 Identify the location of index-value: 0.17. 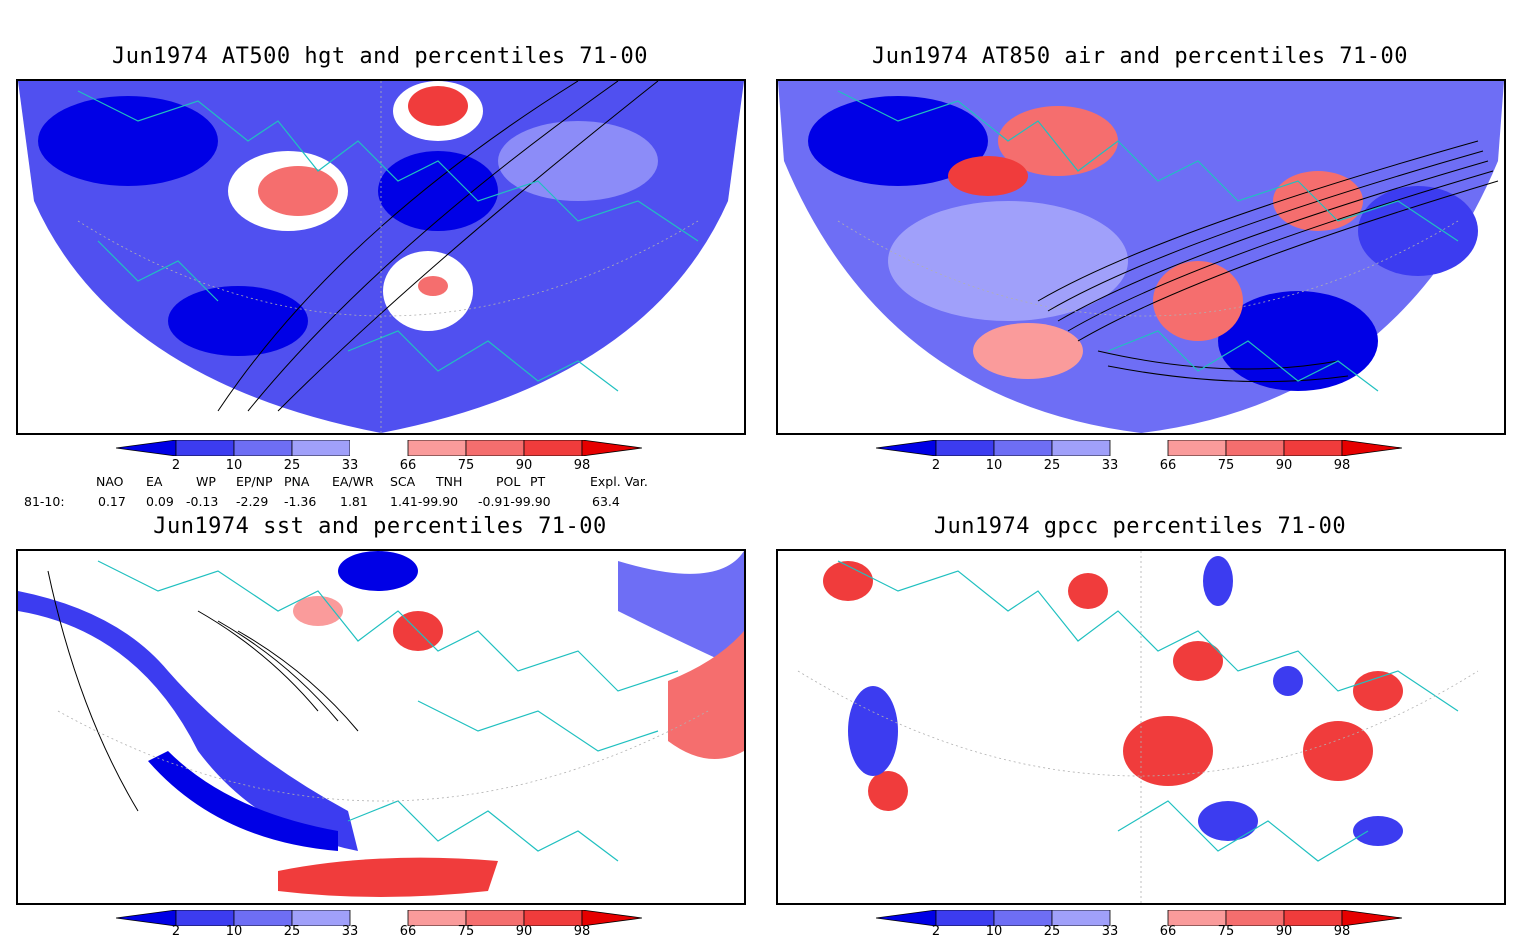
(112, 501).